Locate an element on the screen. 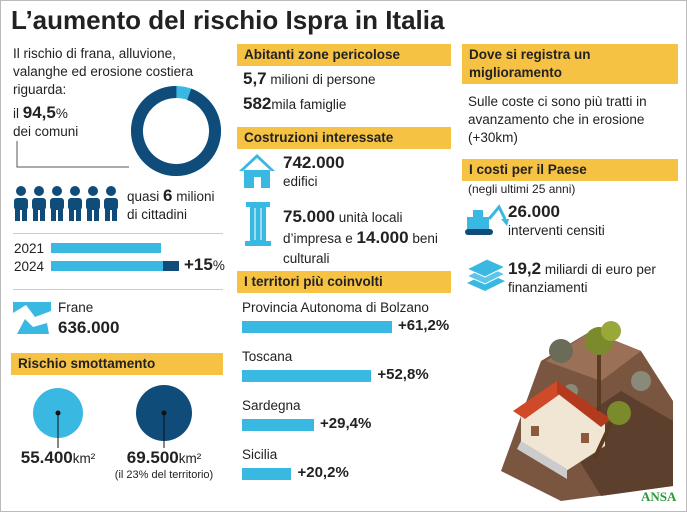  frane-value: 636.000 is located at coordinates (89, 327).